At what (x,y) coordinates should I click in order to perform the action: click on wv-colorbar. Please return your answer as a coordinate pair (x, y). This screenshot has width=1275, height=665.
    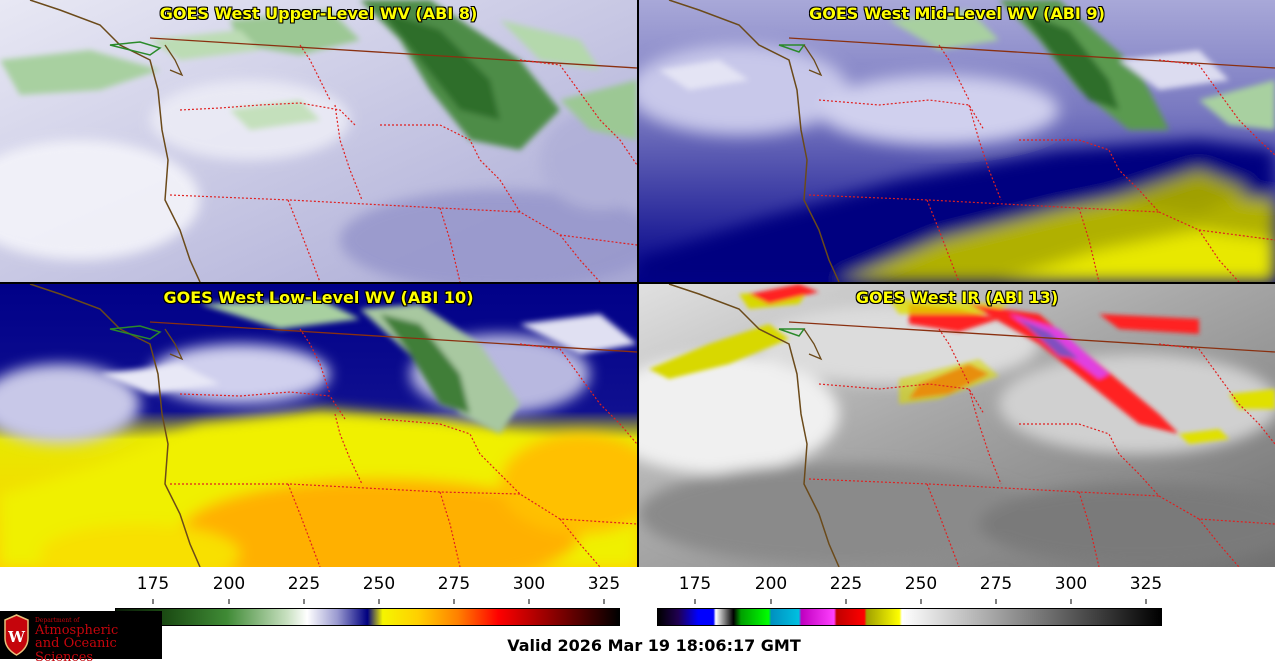
    Looking at the image, I should click on (367, 617).